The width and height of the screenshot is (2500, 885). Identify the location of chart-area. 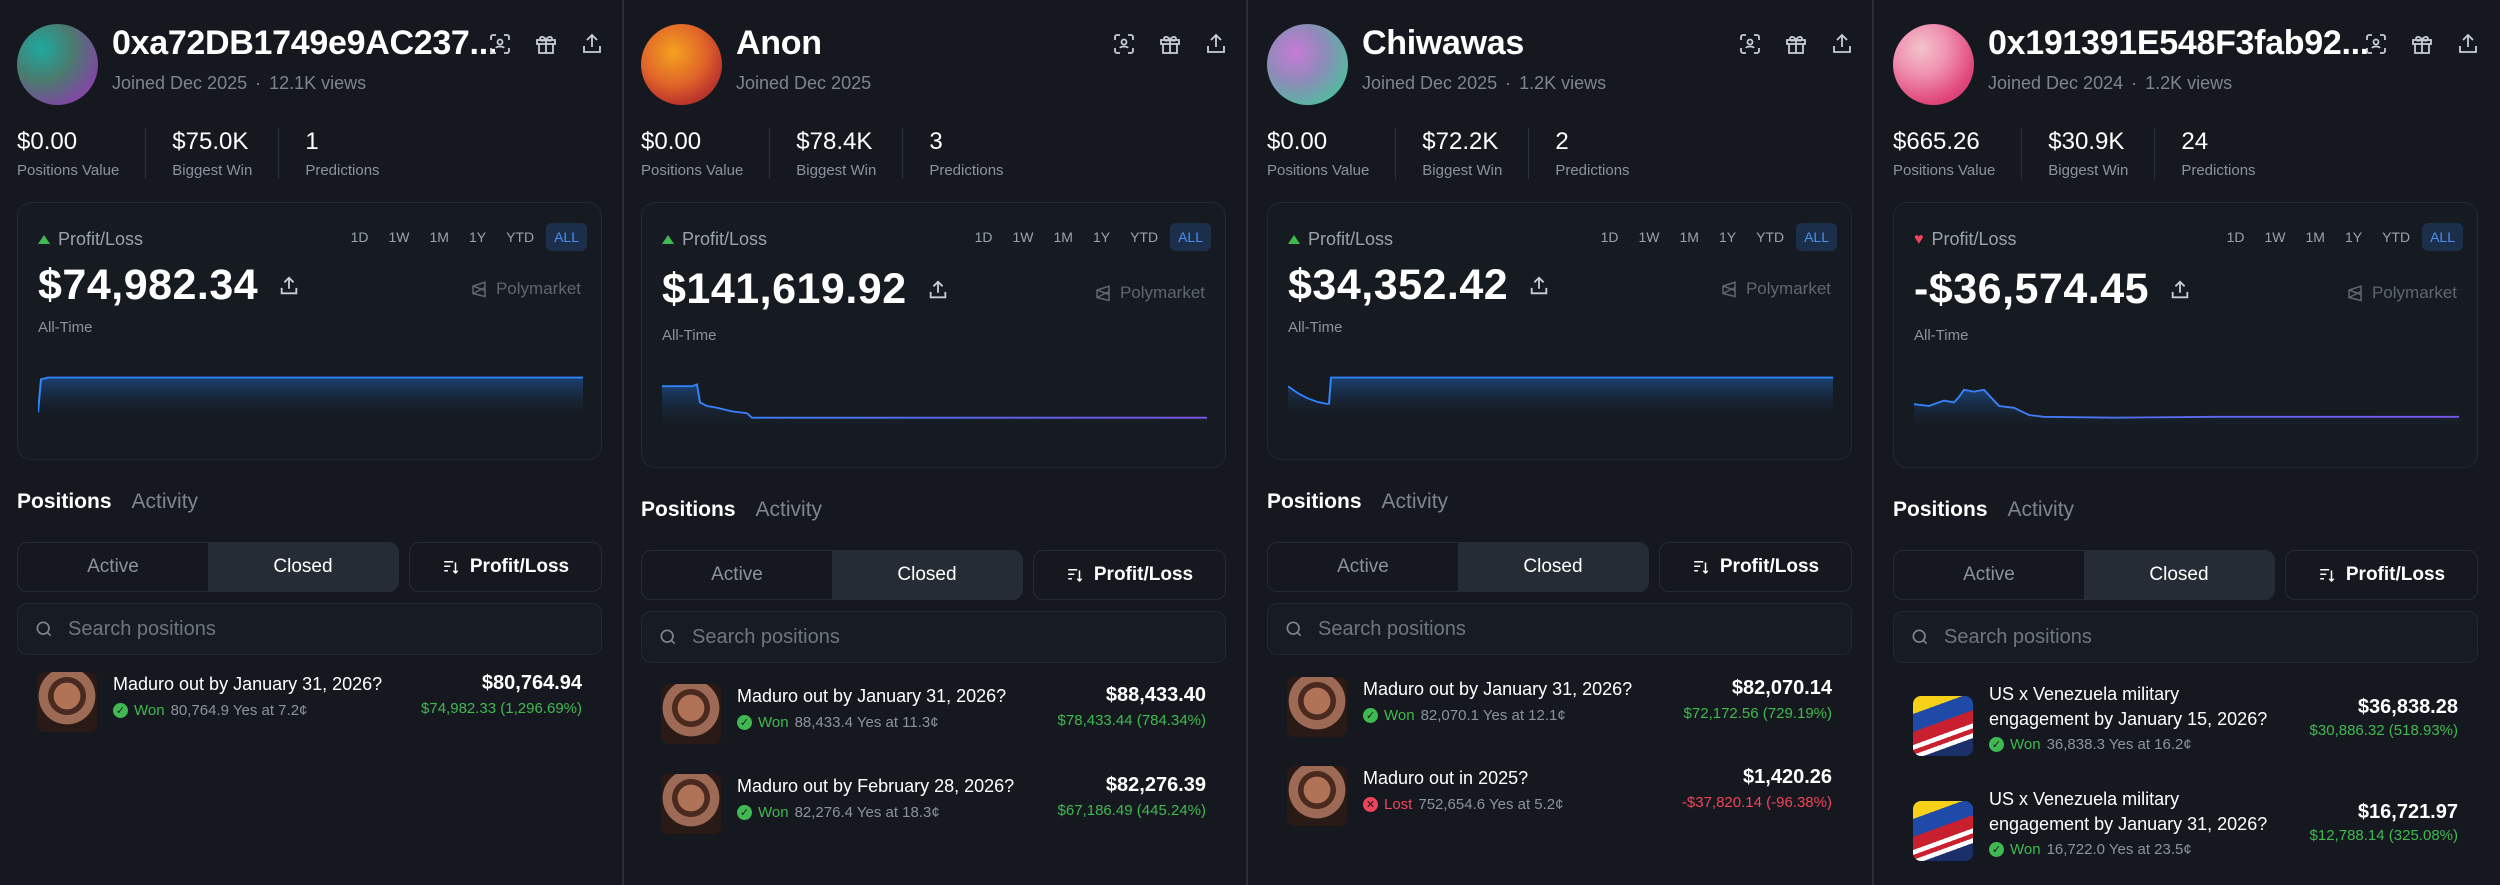
(1560, 400).